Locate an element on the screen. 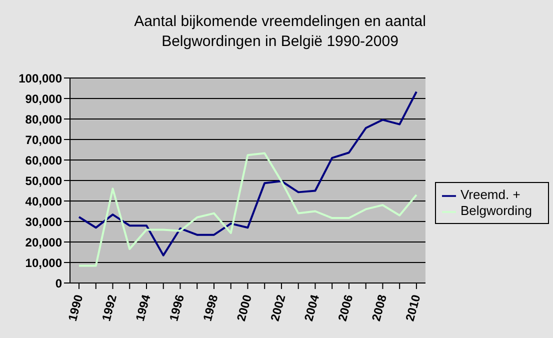  x-tick-label: 2002 is located at coordinates (278, 307).